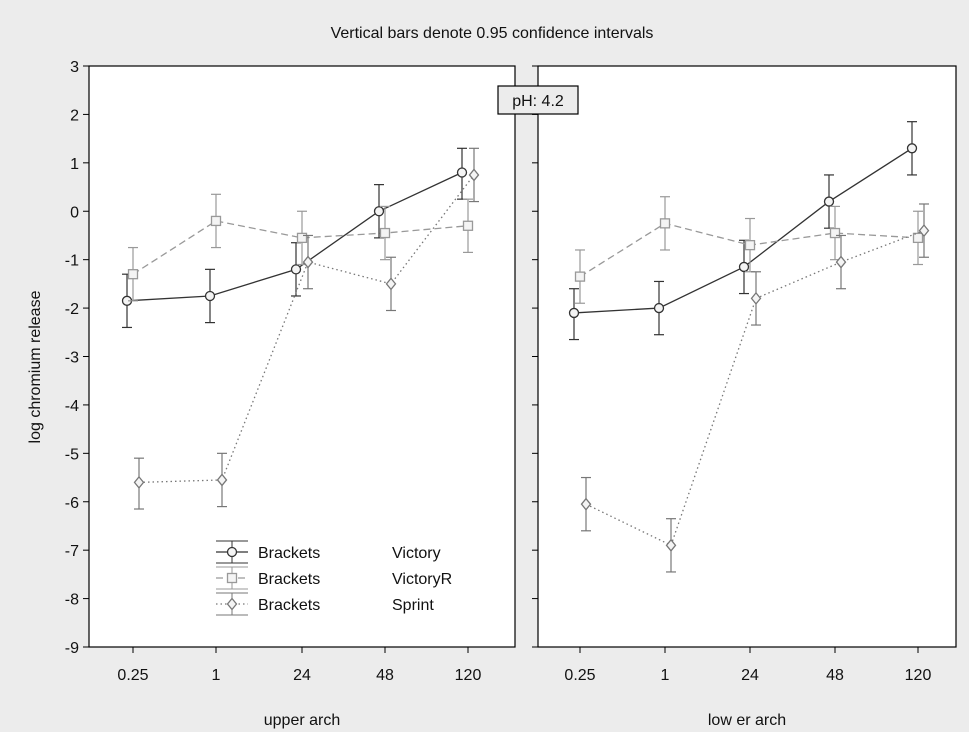 The height and width of the screenshot is (732, 969). What do you see at coordinates (325, 604) in the screenshot?
I see `legend-entry: Brackets Sprint` at bounding box center [325, 604].